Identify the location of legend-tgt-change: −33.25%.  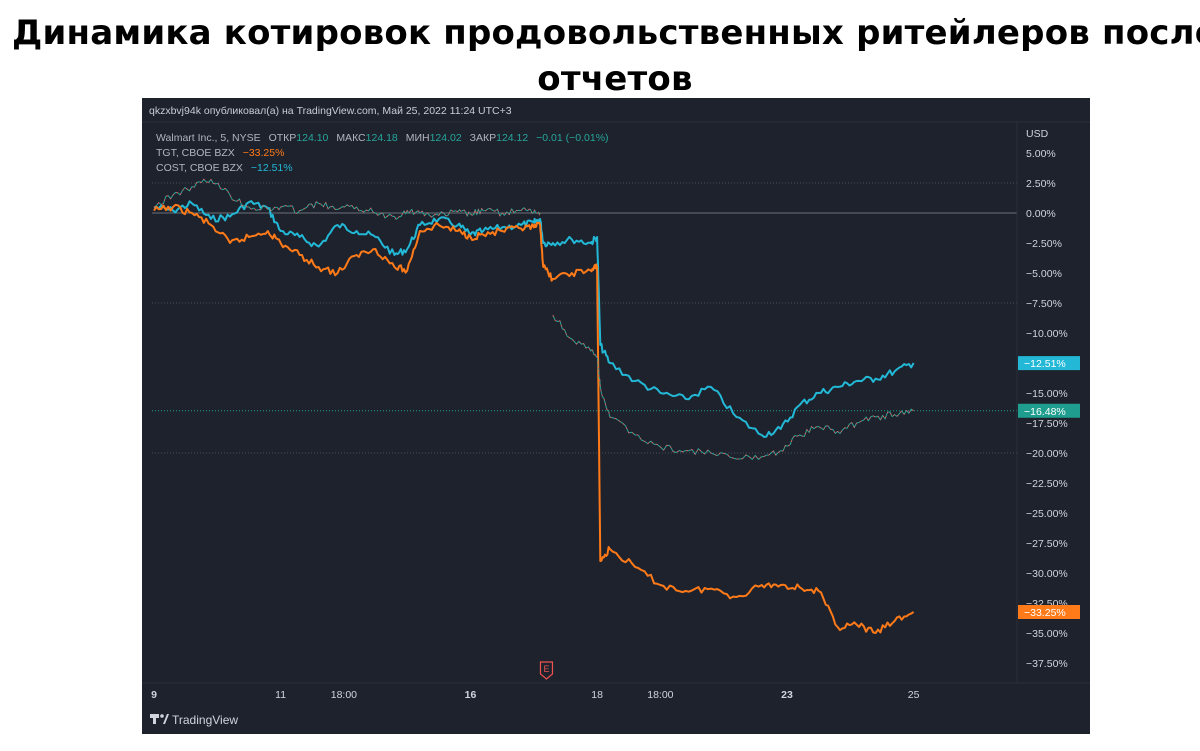
(264, 153).